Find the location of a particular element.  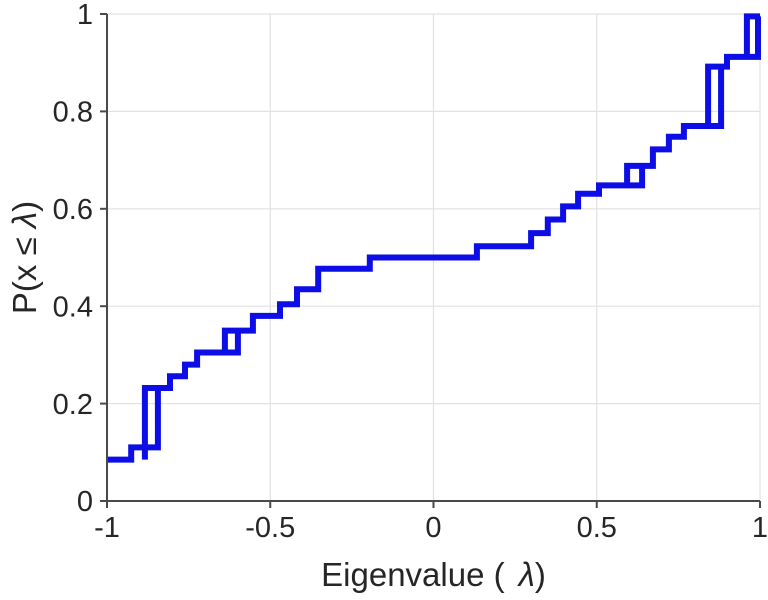

x-axis-label: Eigenvalue ( λ) is located at coordinates (433, 574).